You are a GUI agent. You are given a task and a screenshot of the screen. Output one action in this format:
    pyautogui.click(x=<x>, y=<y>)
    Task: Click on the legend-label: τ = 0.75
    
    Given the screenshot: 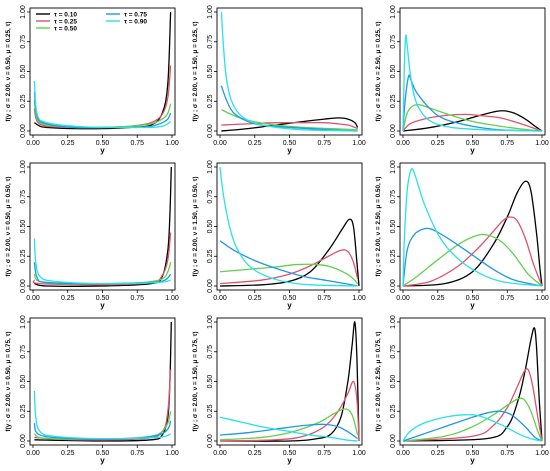 What is the action you would take?
    pyautogui.click(x=135, y=14)
    